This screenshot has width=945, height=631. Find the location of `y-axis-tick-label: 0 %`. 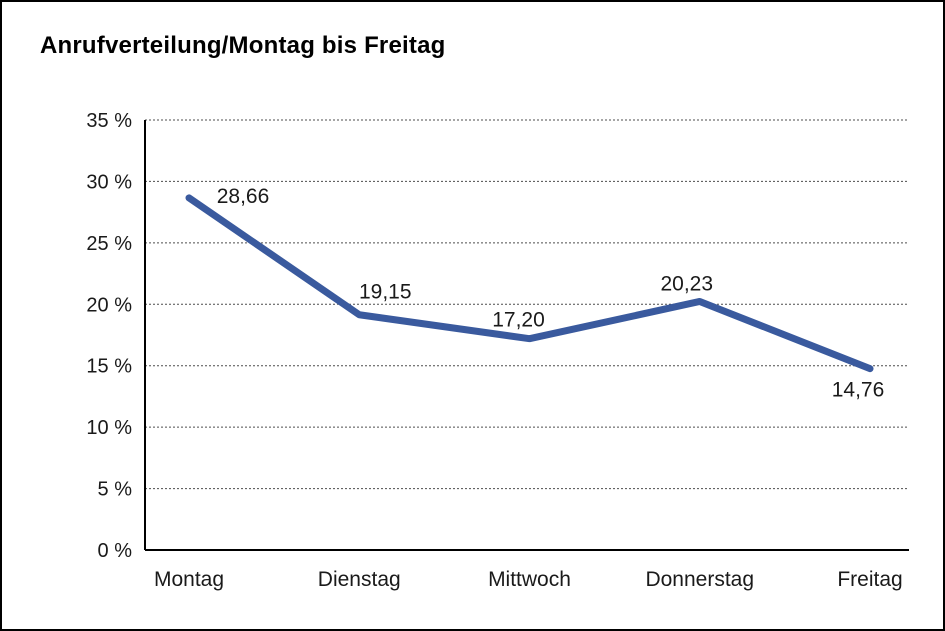

y-axis-tick-label: 0 % is located at coordinates (115, 551).